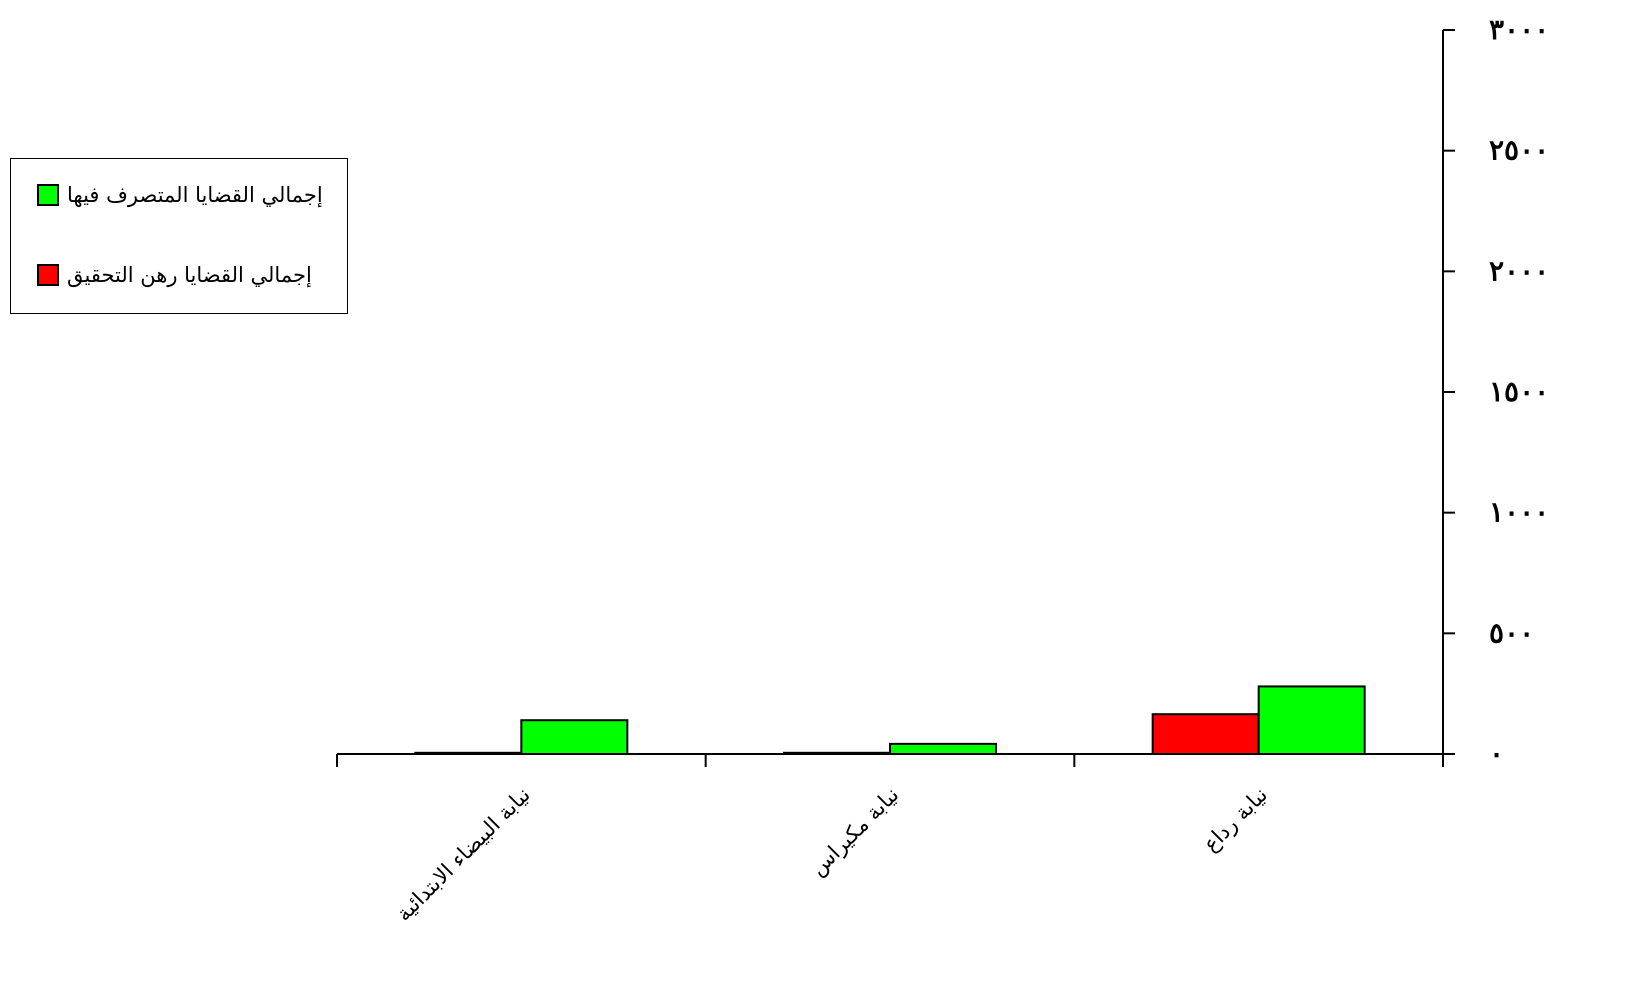  What do you see at coordinates (1519, 512) in the screenshot?
I see `y-tick-label-1000: ١٠٠٠` at bounding box center [1519, 512].